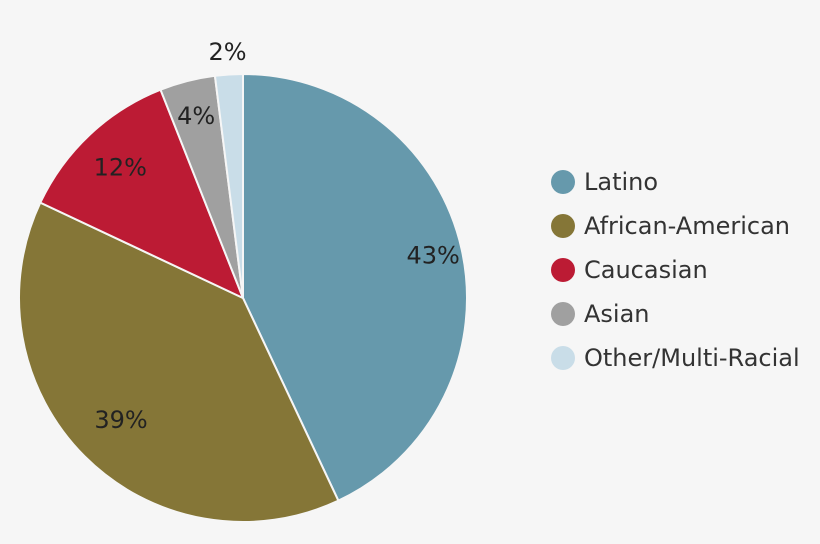 Image resolution: width=820 pixels, height=544 pixels. What do you see at coordinates (646, 270) in the screenshot?
I see `legend-label-caucasian: Caucasian` at bounding box center [646, 270].